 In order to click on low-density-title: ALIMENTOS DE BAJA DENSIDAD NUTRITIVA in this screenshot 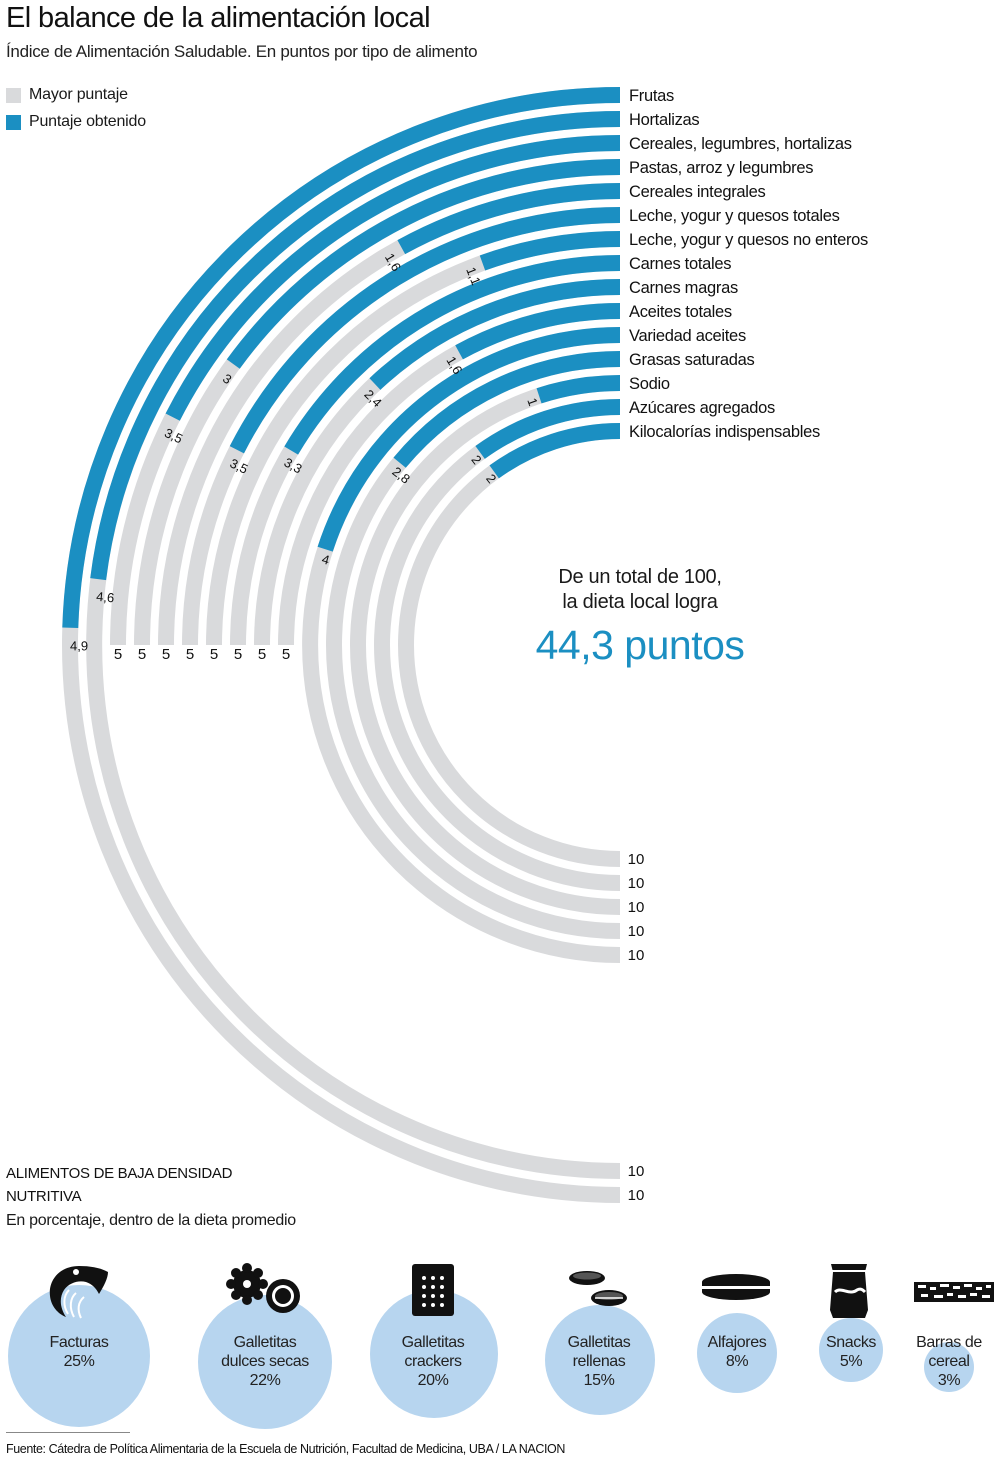, I will do `click(156, 1185)`.